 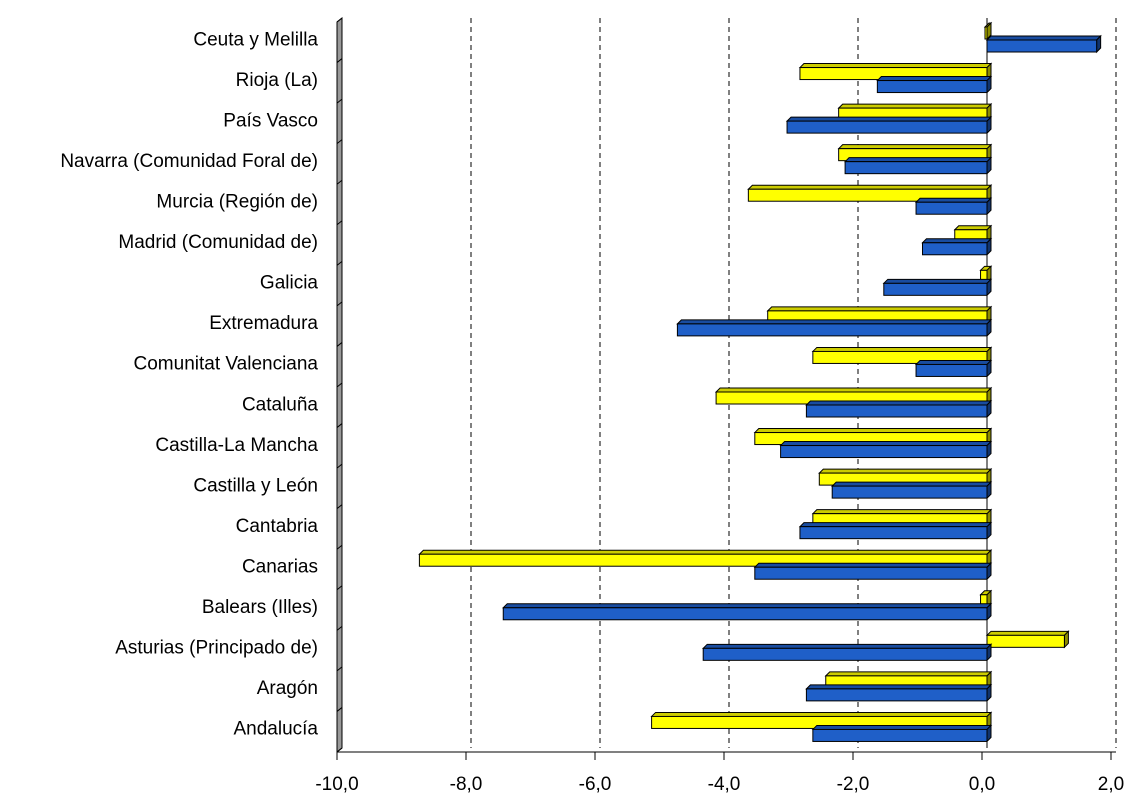 I want to click on x-tick-label: -6,0, so click(x=595, y=784).